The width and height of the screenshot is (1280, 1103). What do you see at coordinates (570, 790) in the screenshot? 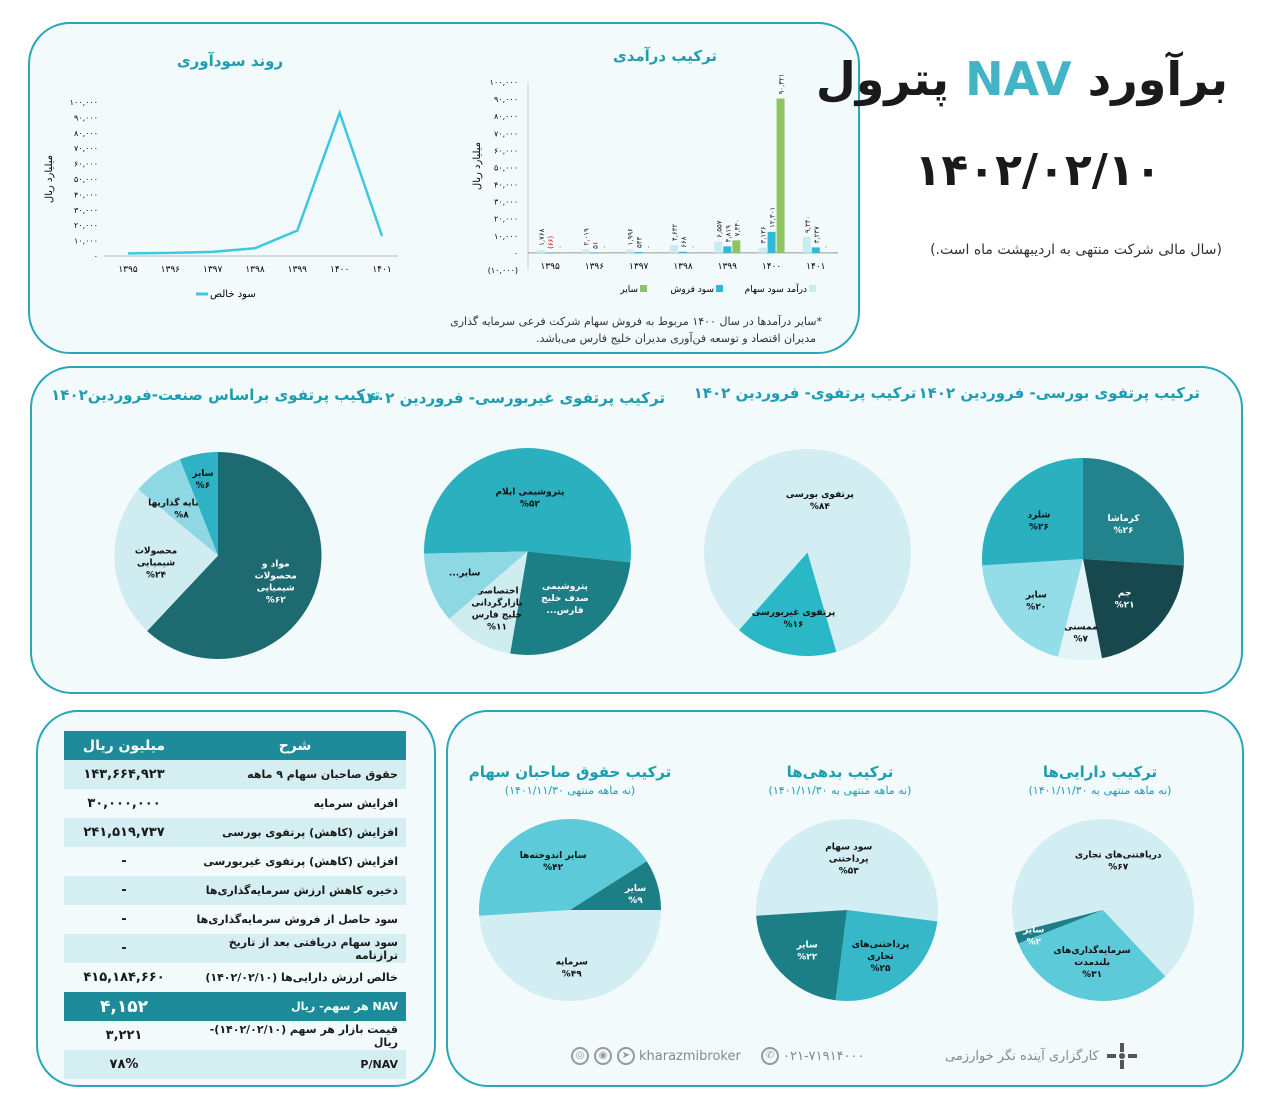
I see `equity-pie-subtitle: (نه ماهه منتهی ۱۴۰۱/۱۱/۳۰)` at bounding box center [570, 790].